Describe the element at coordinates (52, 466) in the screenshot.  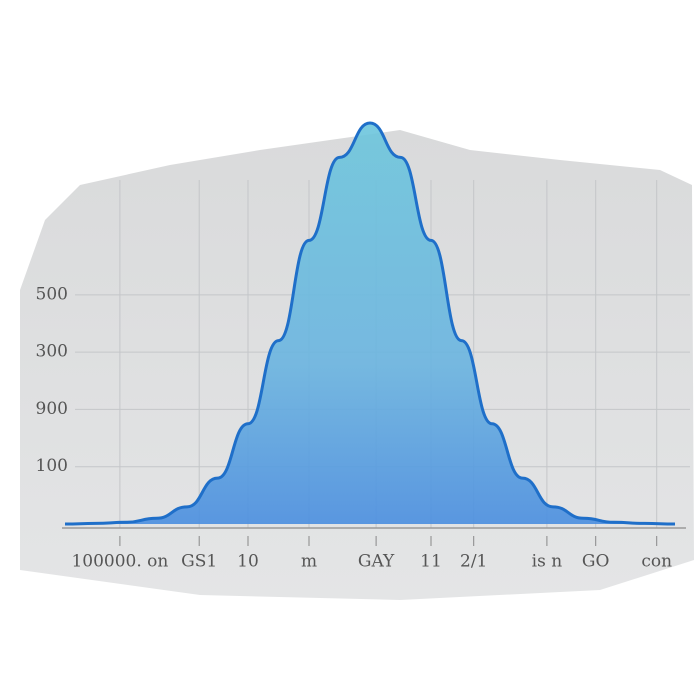
I see `y-tick-label: 100` at that location.